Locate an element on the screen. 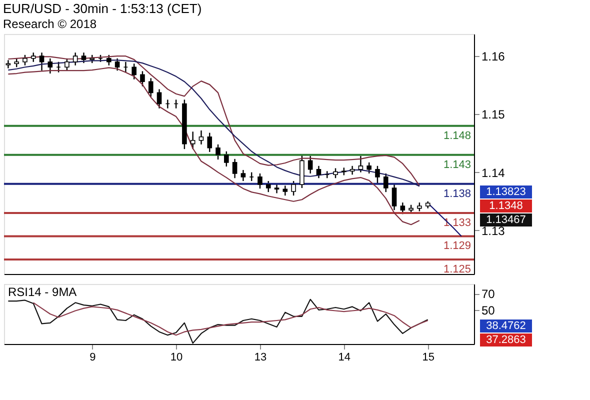  y-tick-label: 1.13 is located at coordinates (494, 231).